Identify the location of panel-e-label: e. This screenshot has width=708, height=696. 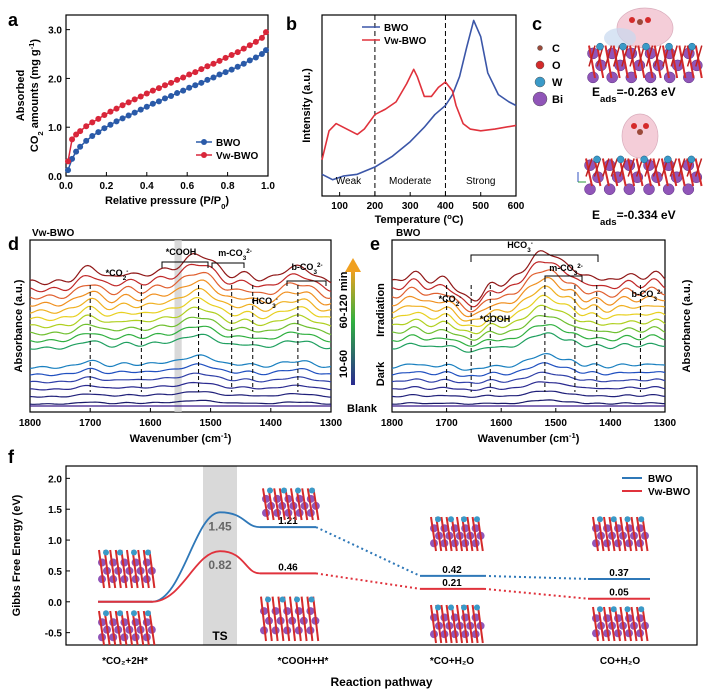
(375, 244).